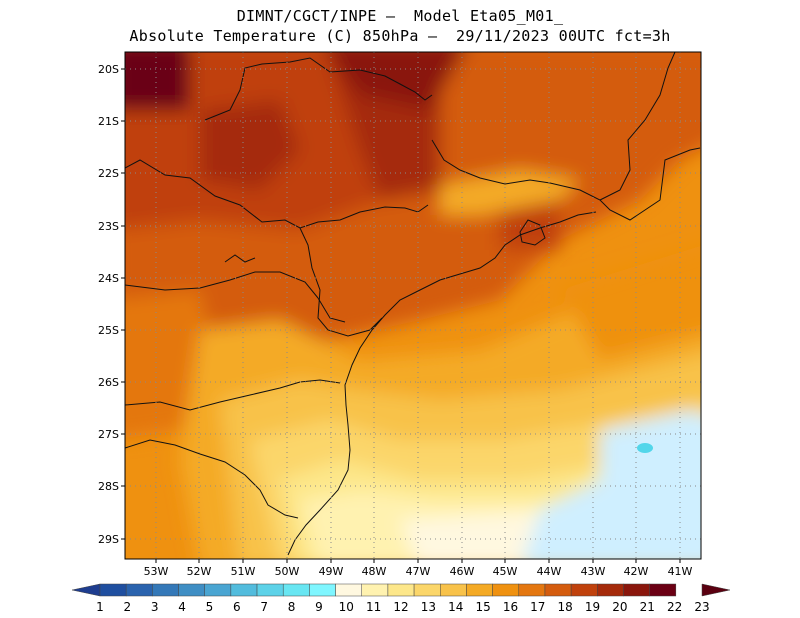  Describe the element at coordinates (199, 571) in the screenshot. I see `lon-label: 52W` at that location.